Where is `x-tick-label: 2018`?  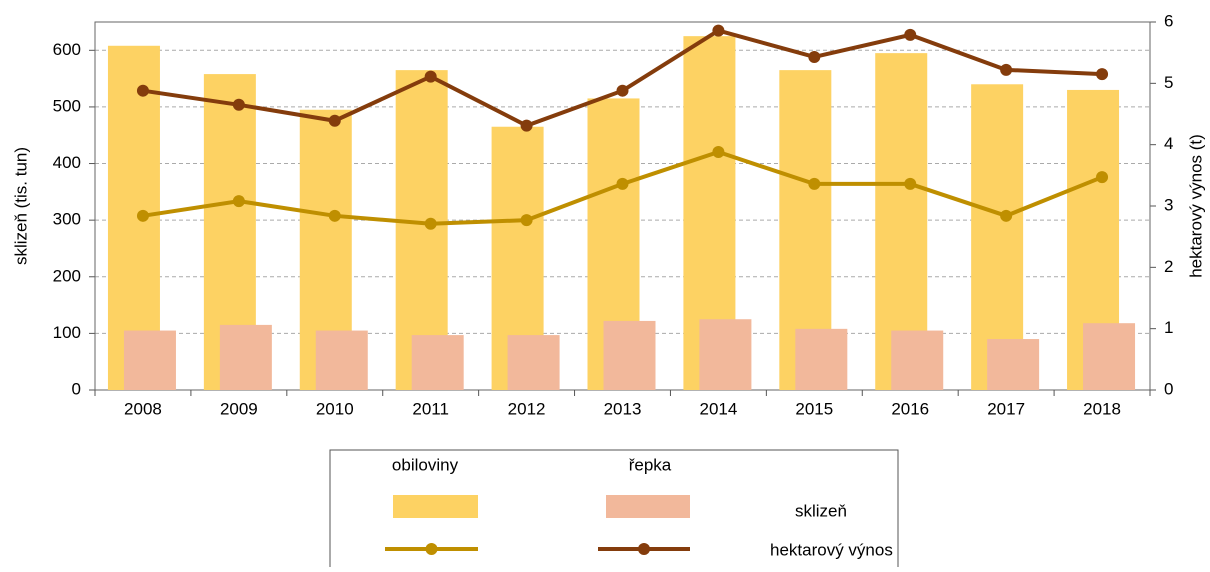 x-tick-label: 2018 is located at coordinates (1102, 408).